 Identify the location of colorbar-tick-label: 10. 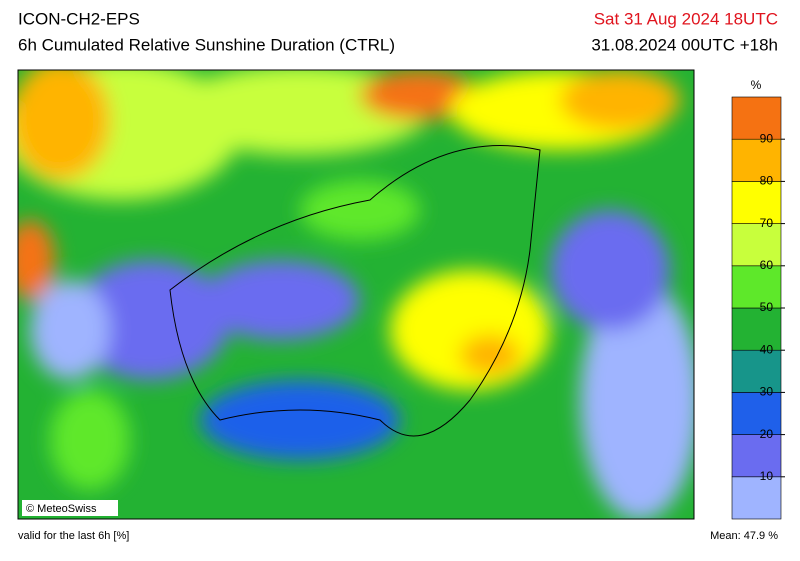
(767, 476).